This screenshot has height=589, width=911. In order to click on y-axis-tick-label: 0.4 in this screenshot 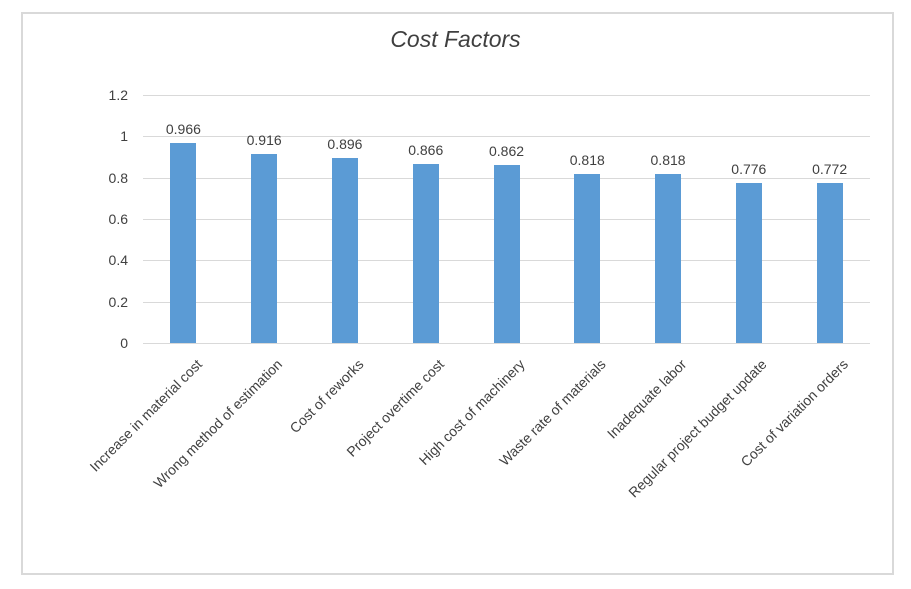, I will do `click(118, 260)`.